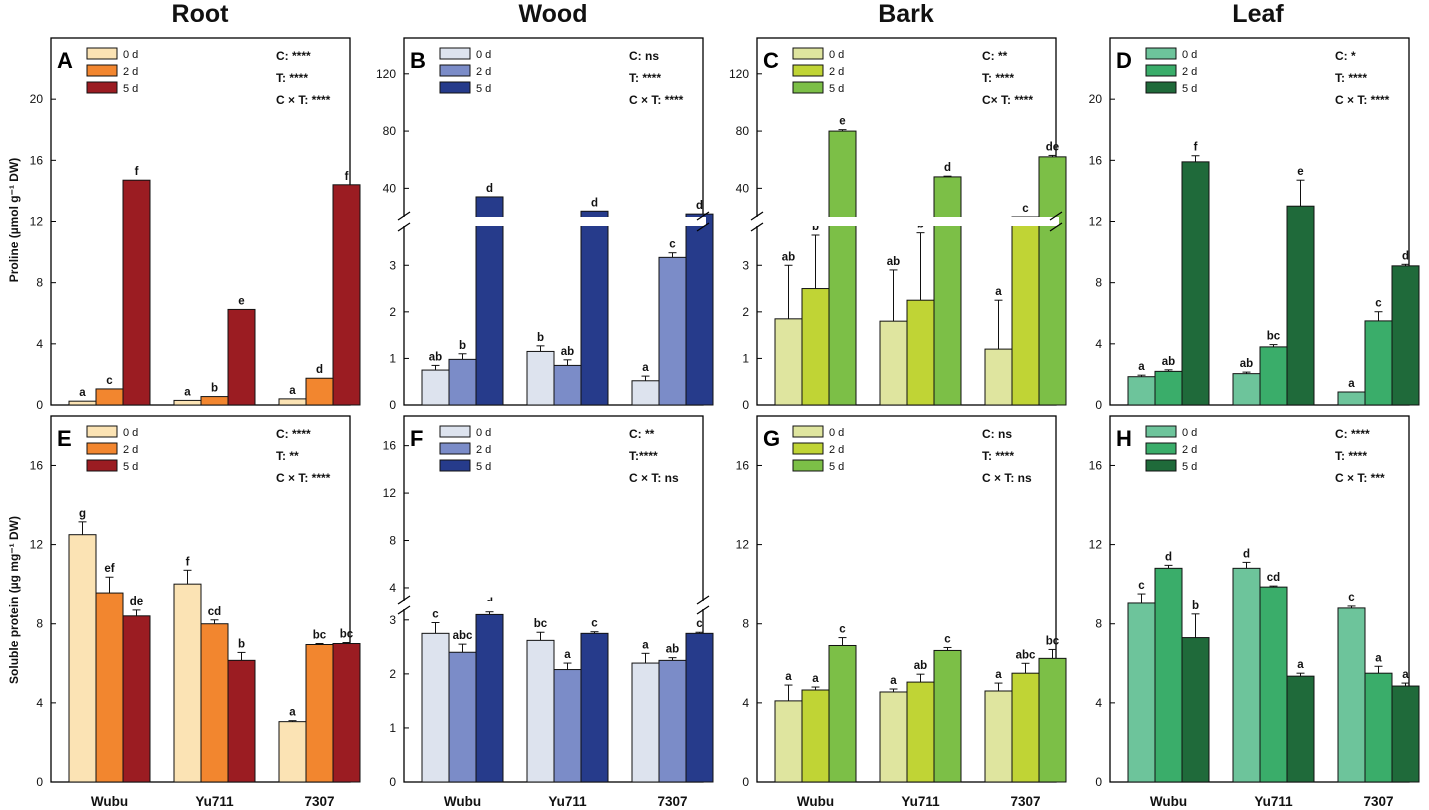  I want to click on bar-yu711-2d, so click(920, 352).